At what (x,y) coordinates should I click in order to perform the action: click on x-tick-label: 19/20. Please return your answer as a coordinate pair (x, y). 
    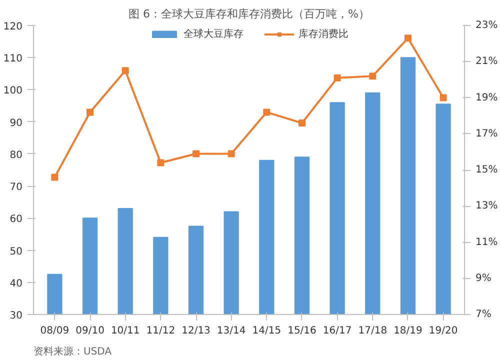
    Looking at the image, I should click on (443, 331).